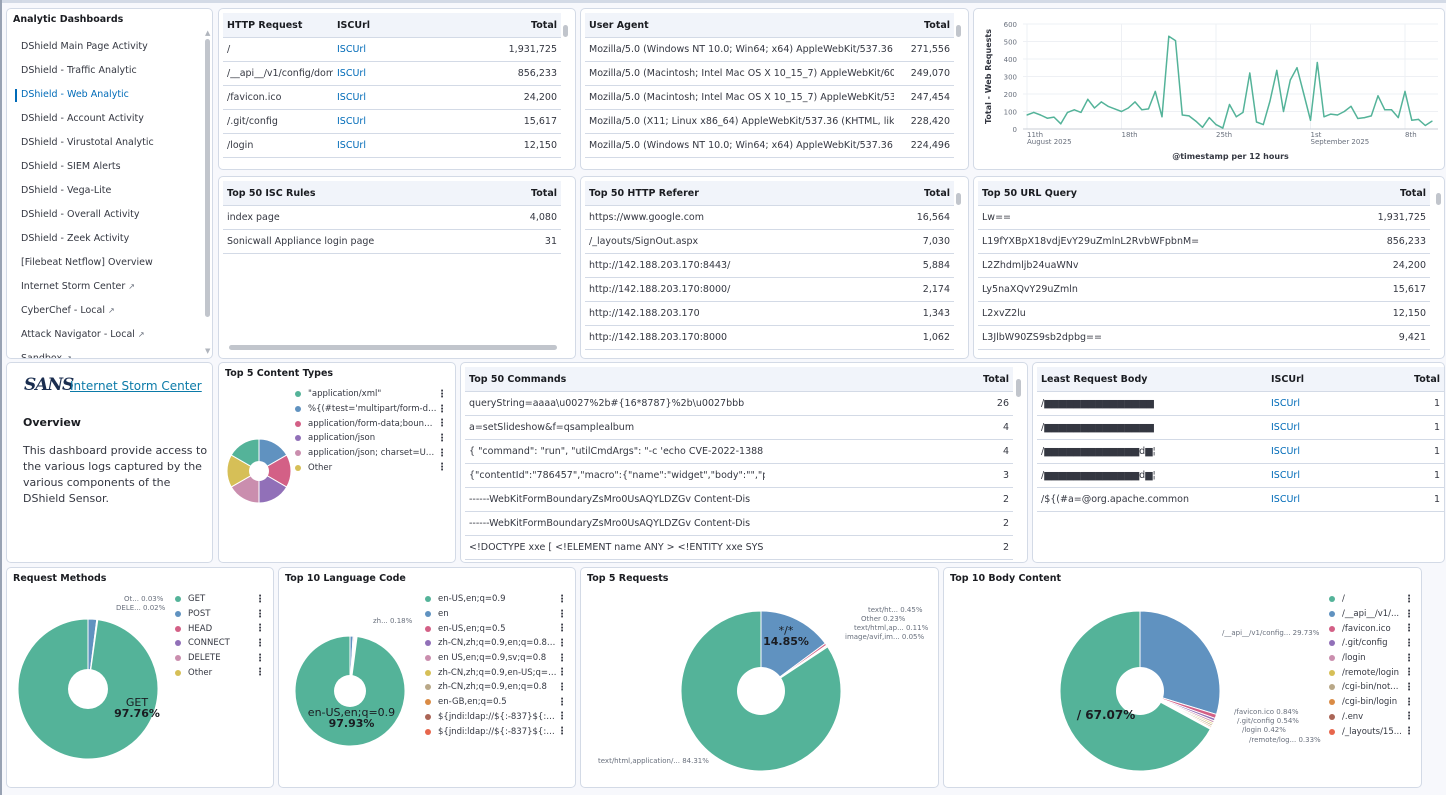 The width and height of the screenshot is (1446, 795). What do you see at coordinates (496, 614) in the screenshot?
I see `legend-item: en ⋮` at bounding box center [496, 614].